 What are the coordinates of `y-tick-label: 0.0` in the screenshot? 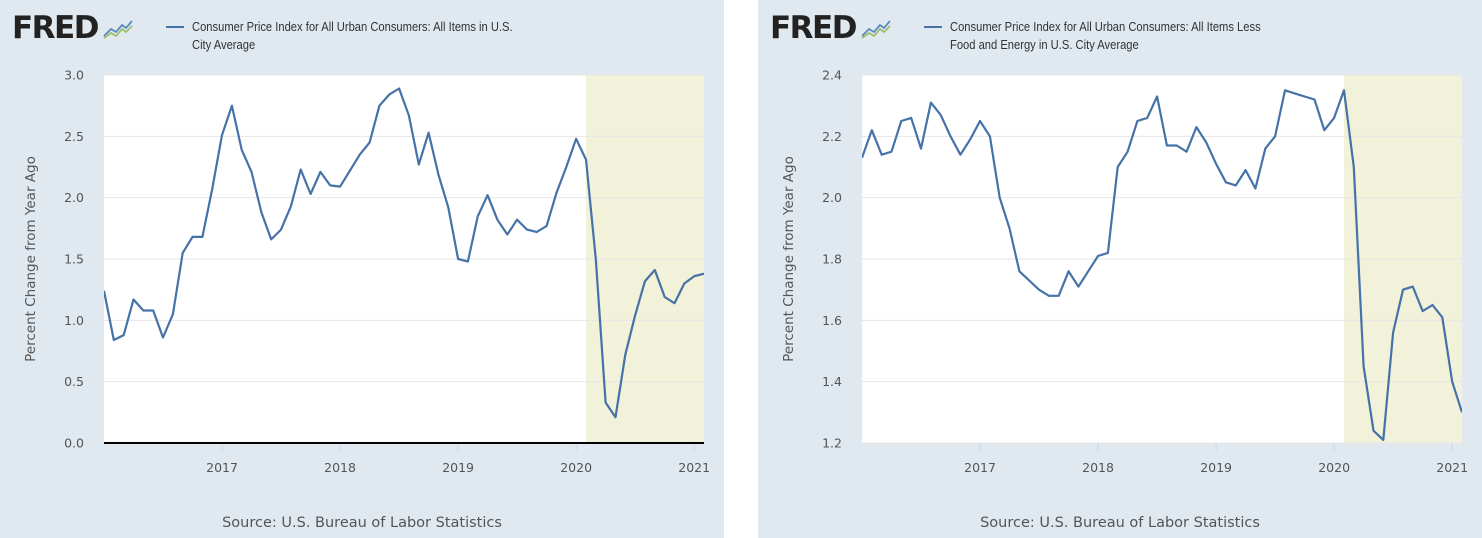 It's located at (74, 443).